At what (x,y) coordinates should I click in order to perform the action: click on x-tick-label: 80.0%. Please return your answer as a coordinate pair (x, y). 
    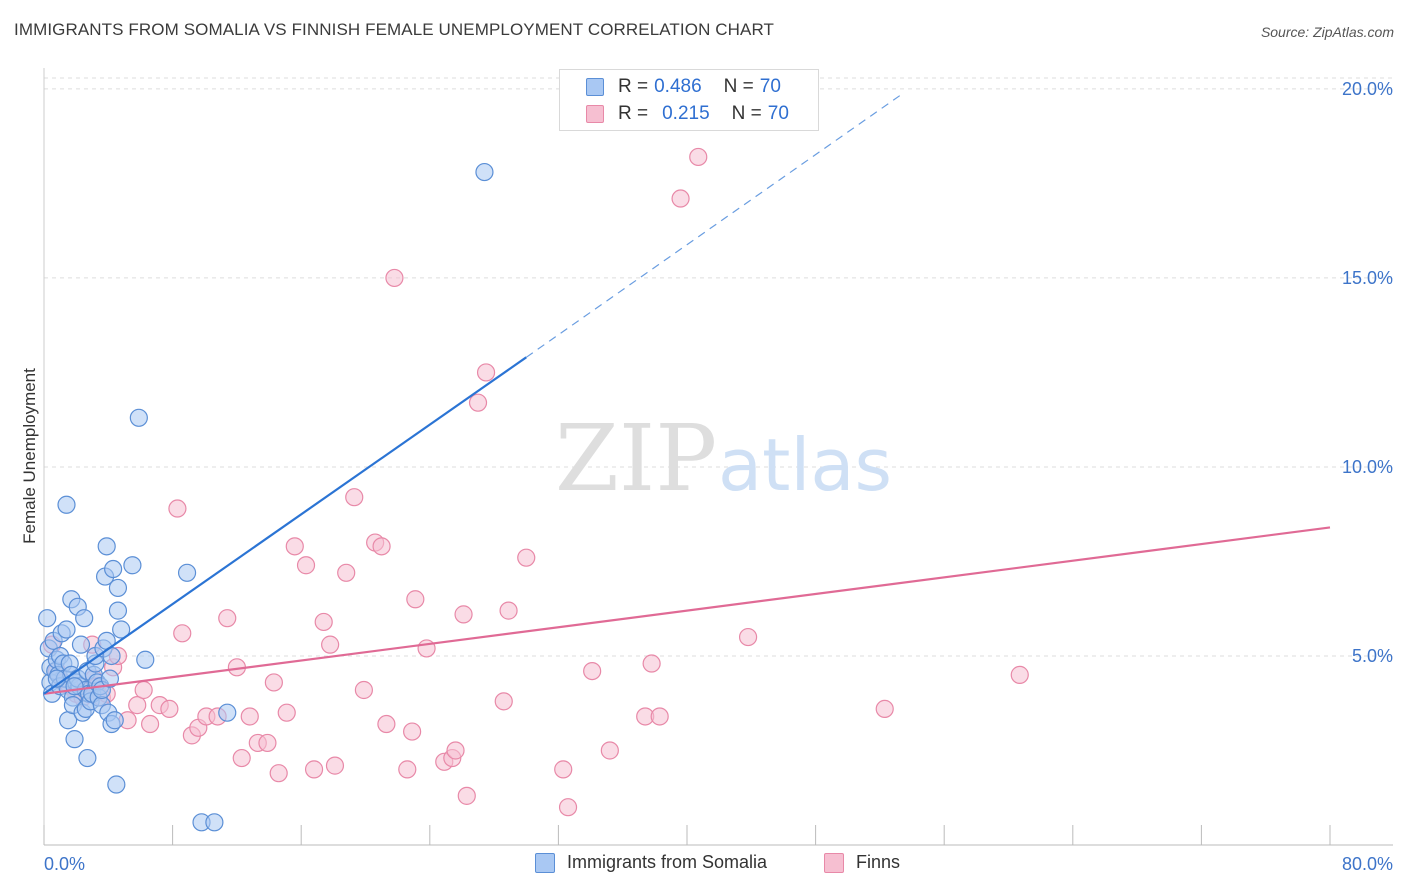
    Looking at the image, I should click on (1367, 864).